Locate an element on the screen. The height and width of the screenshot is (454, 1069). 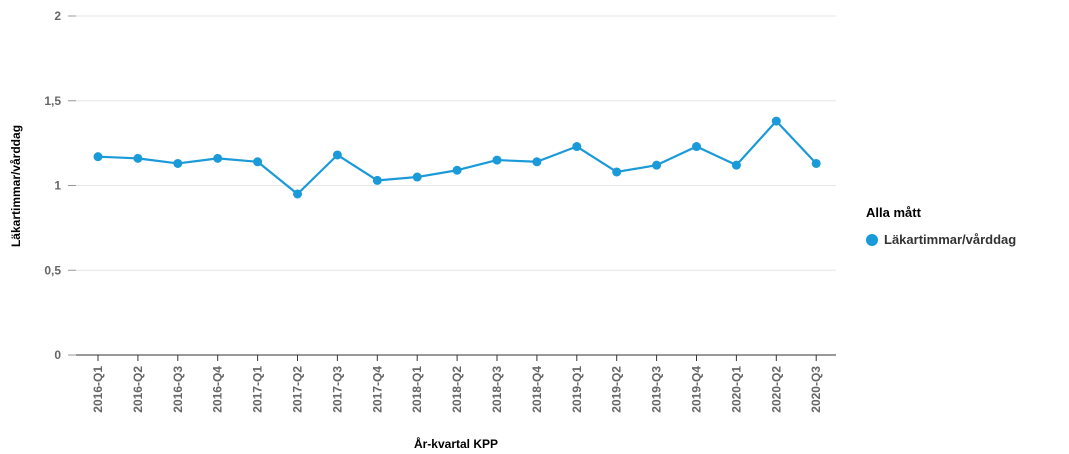
x-tick-label: 2017-Q1 is located at coordinates (258, 389).